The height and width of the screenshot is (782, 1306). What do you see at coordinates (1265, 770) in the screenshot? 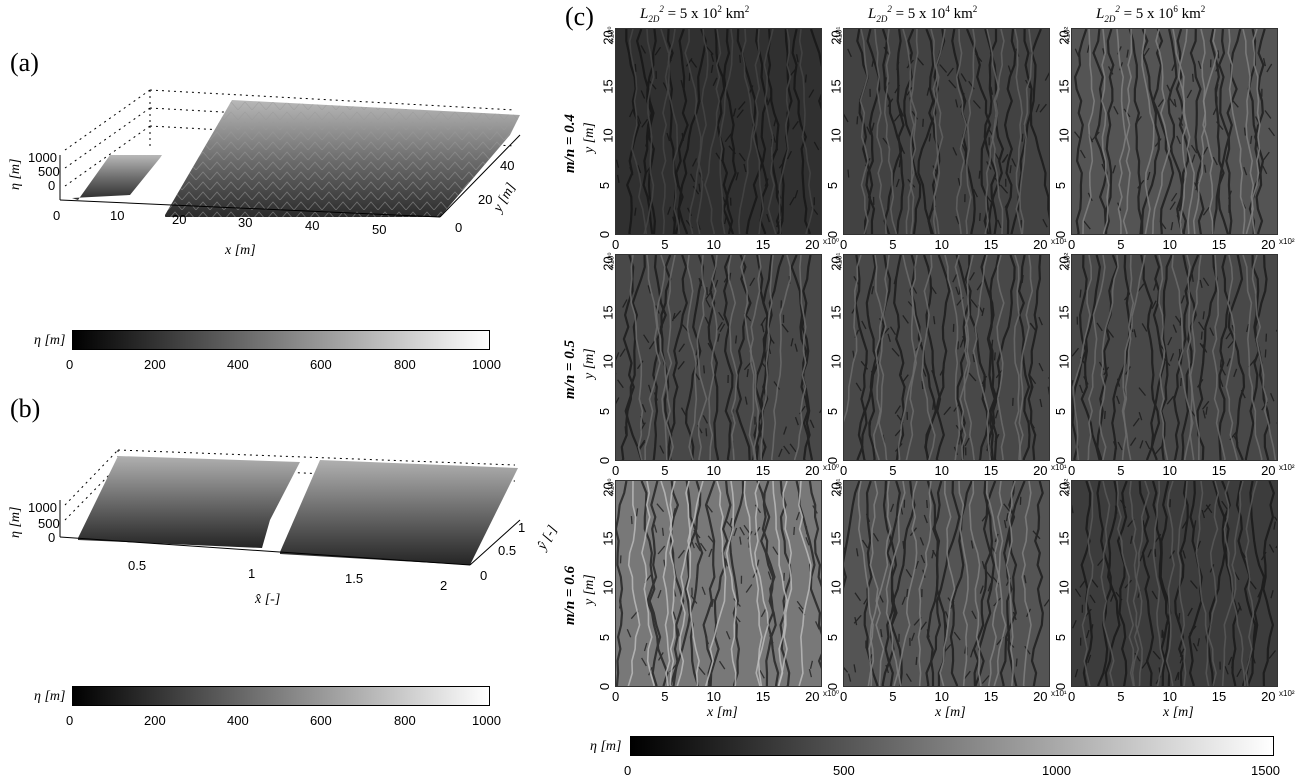
I see `colorbar-tick: 1500` at bounding box center [1265, 770].